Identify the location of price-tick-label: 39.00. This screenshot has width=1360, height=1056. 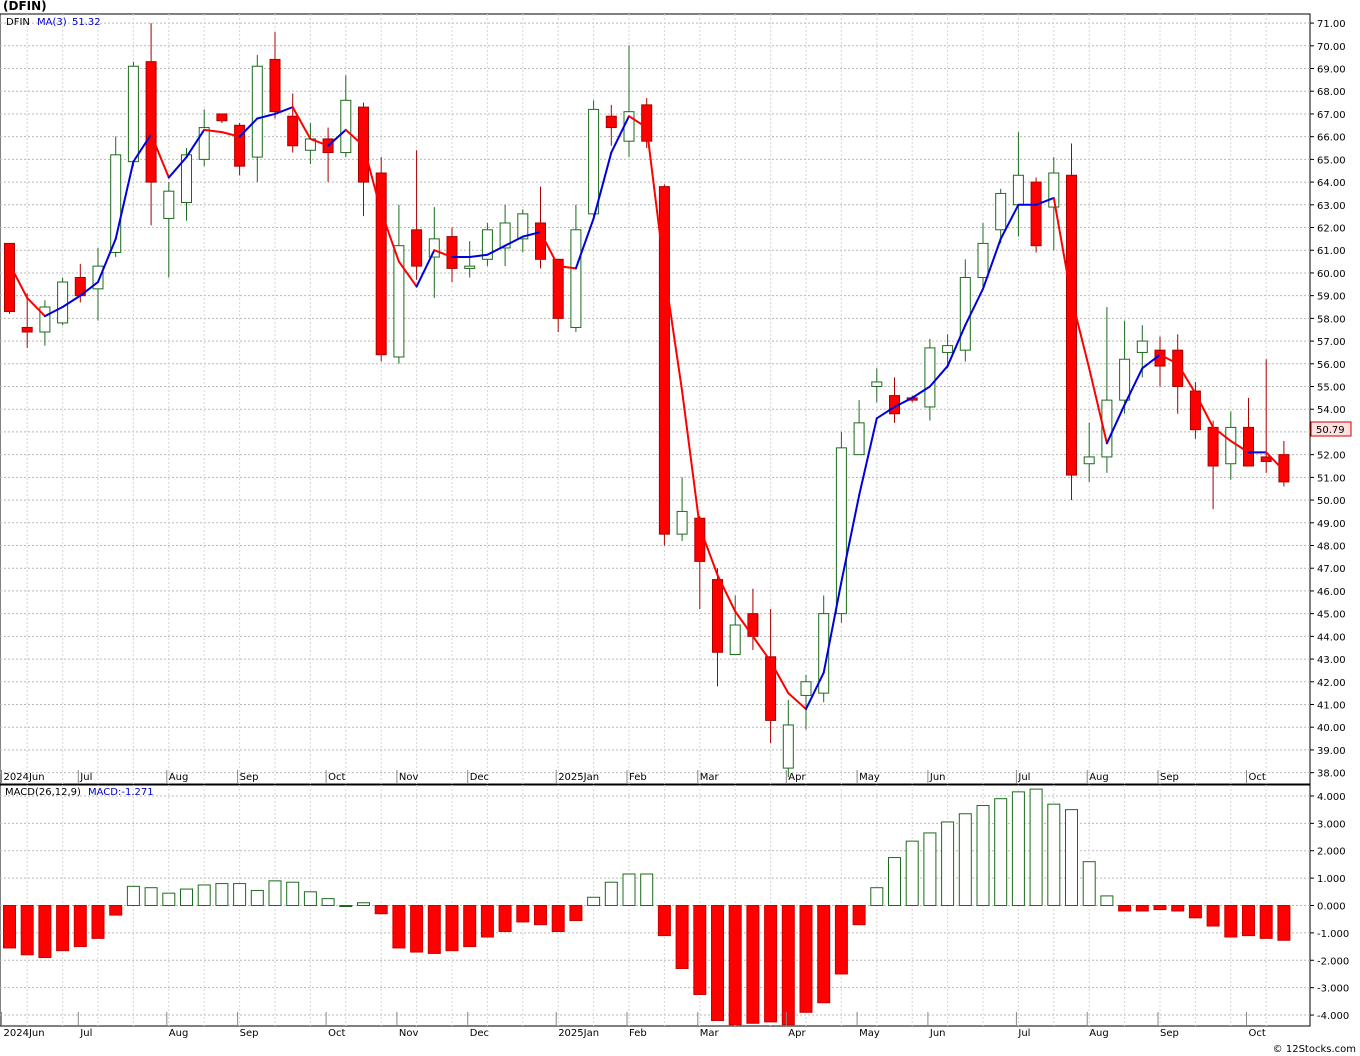
(1331, 751).